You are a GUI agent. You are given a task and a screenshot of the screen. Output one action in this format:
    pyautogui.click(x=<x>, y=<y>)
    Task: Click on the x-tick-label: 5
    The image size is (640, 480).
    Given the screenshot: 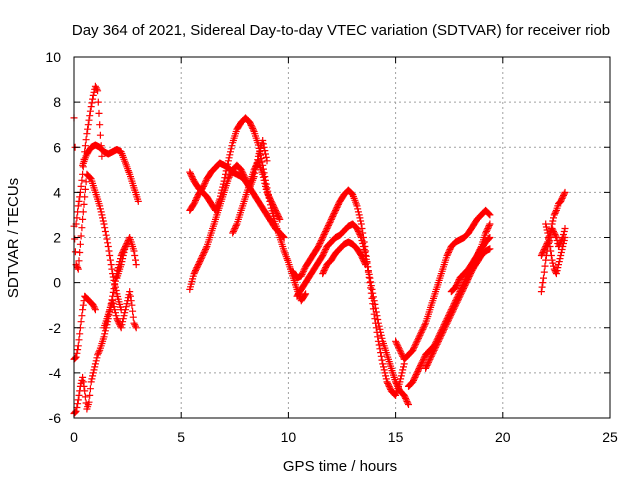 What is the action you would take?
    pyautogui.click(x=181, y=437)
    